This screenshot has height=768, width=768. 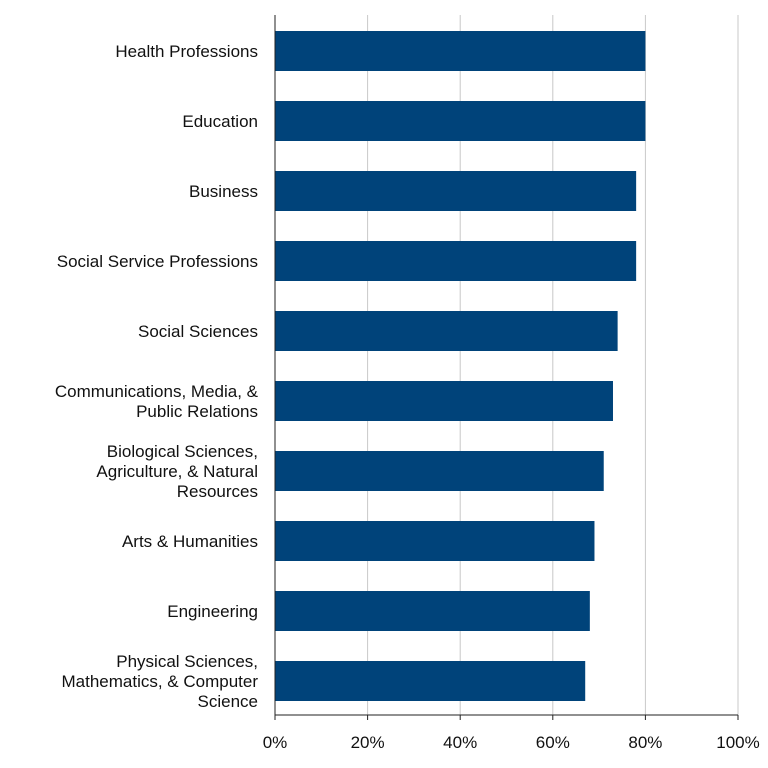 I want to click on category-label-1: Health Professions, so click(x=186, y=51).